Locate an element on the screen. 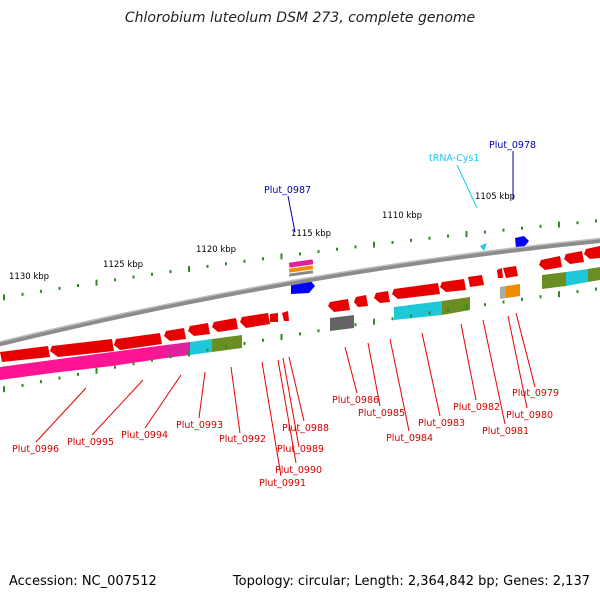  feature-box-gray-small is located at coordinates (301, 273).